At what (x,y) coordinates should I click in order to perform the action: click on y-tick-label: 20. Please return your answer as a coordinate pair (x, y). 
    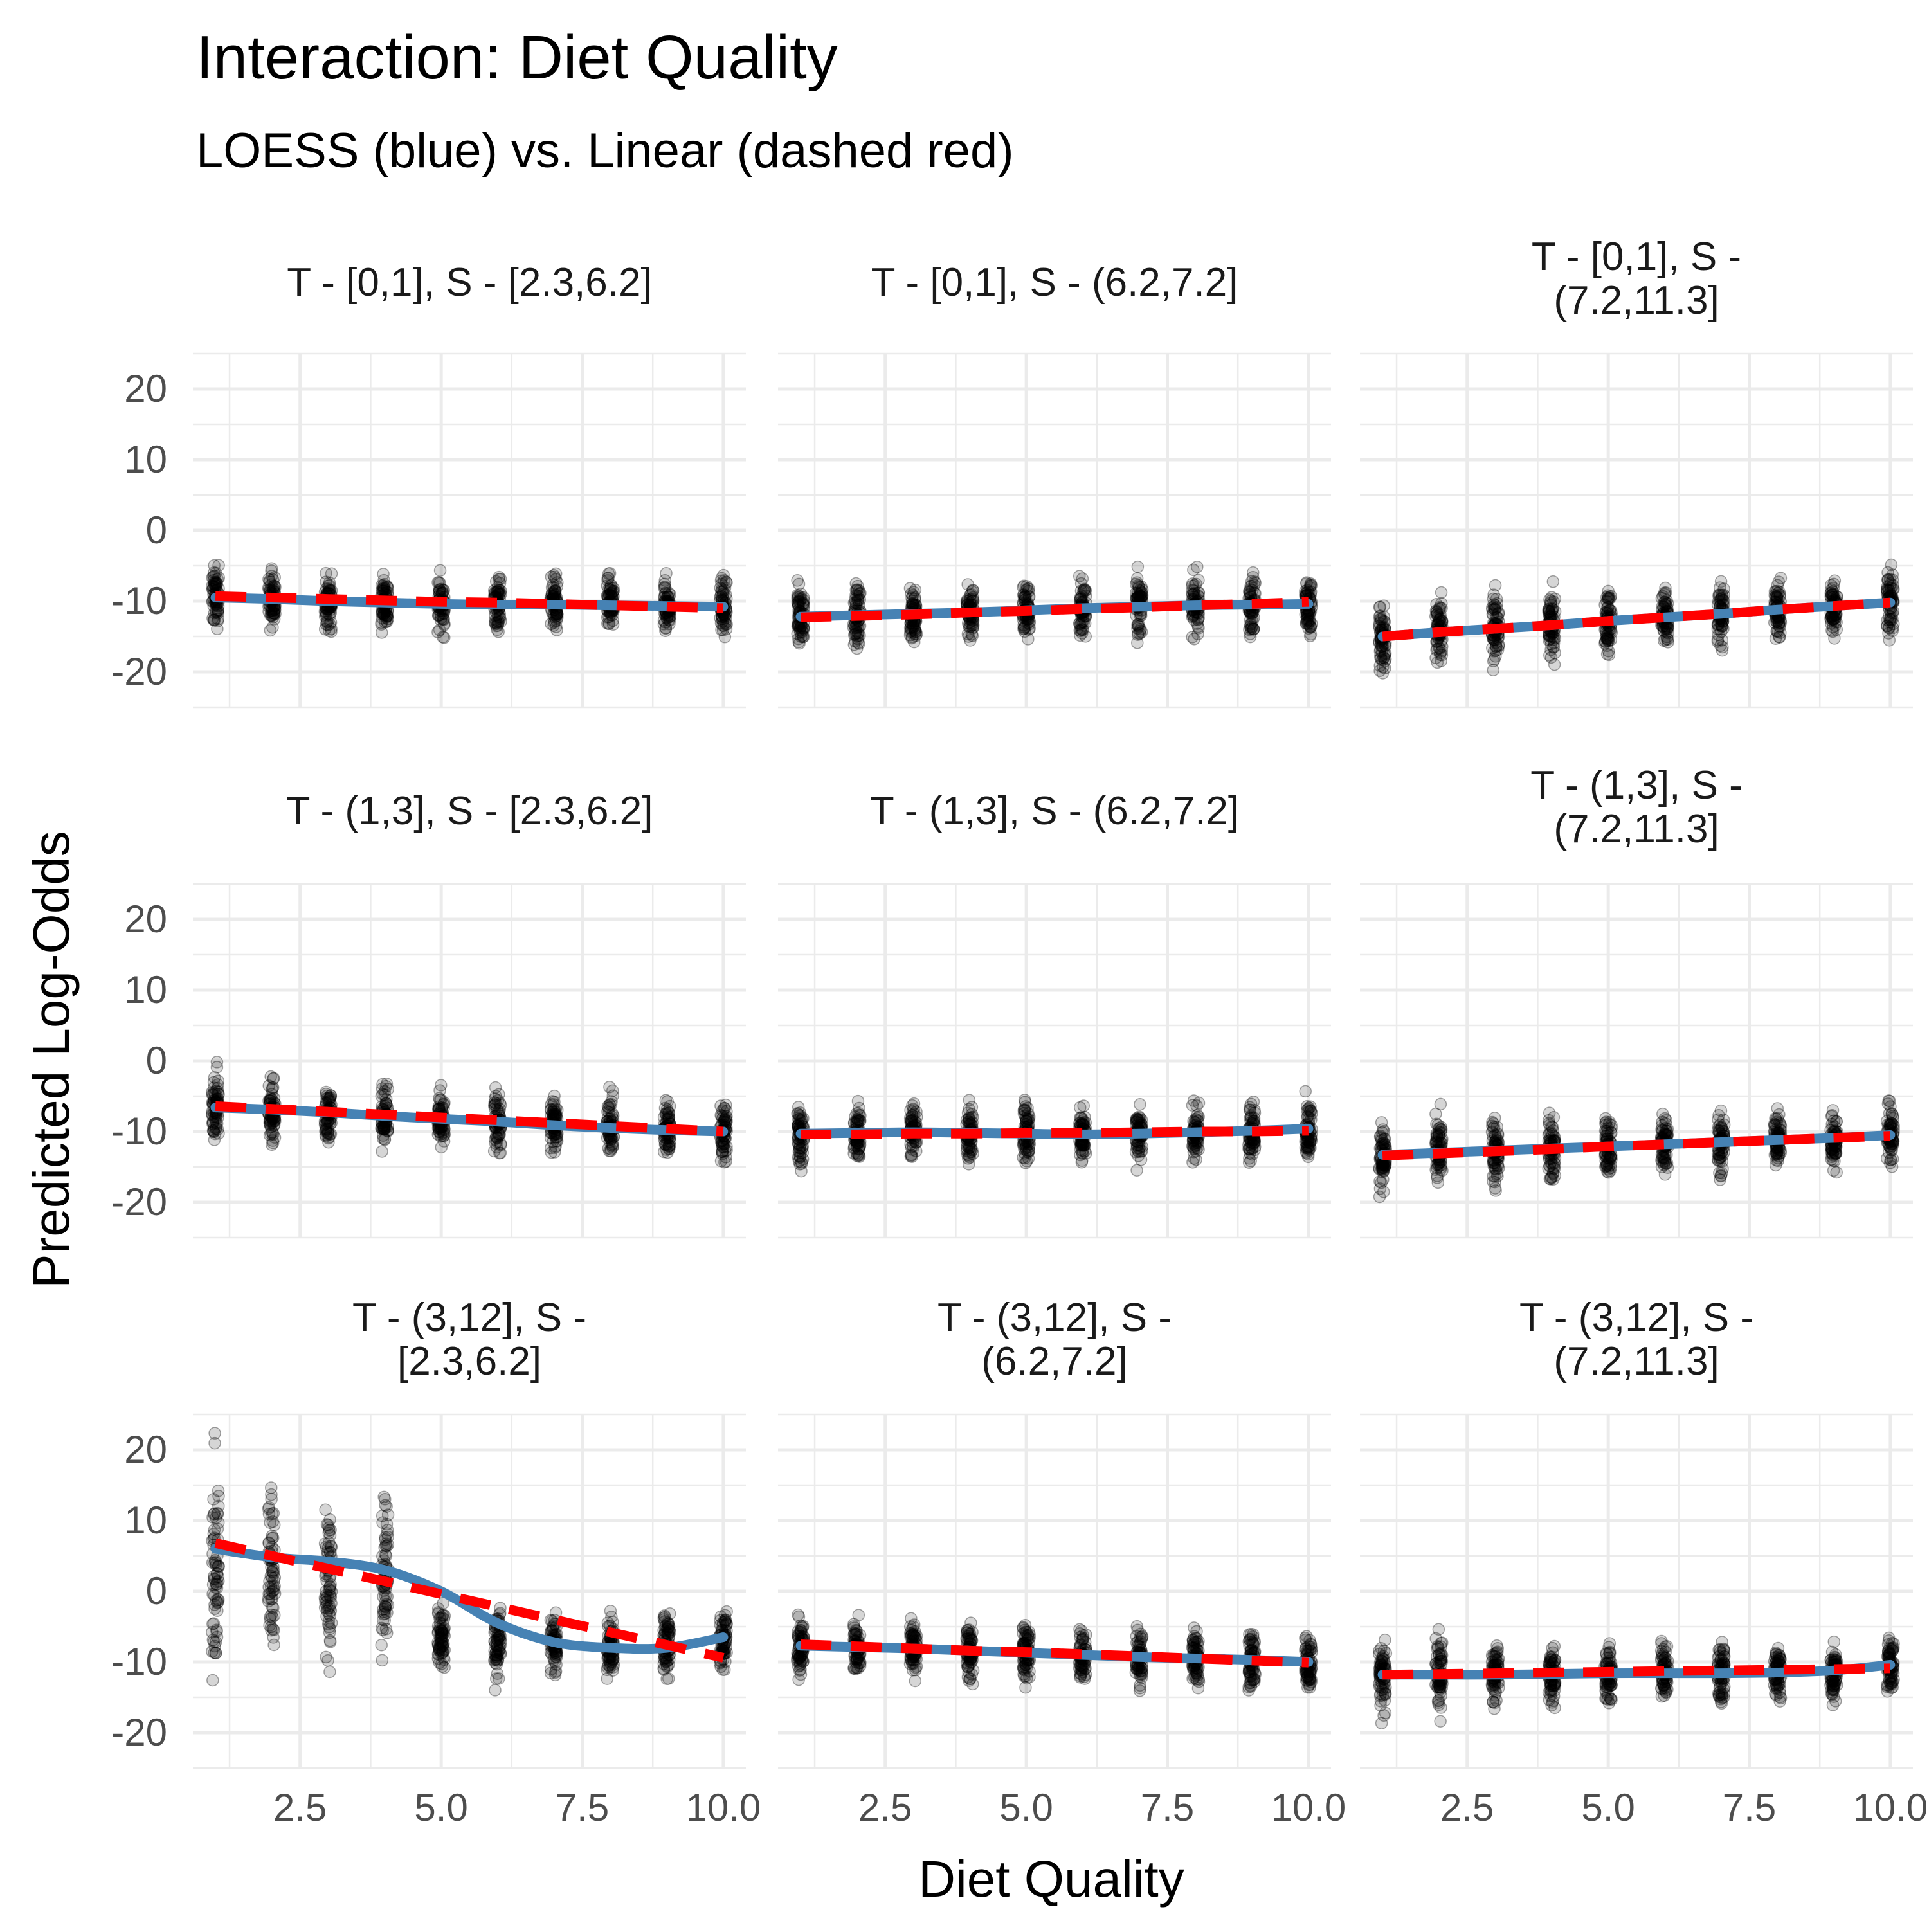
    Looking at the image, I should click on (145, 388).